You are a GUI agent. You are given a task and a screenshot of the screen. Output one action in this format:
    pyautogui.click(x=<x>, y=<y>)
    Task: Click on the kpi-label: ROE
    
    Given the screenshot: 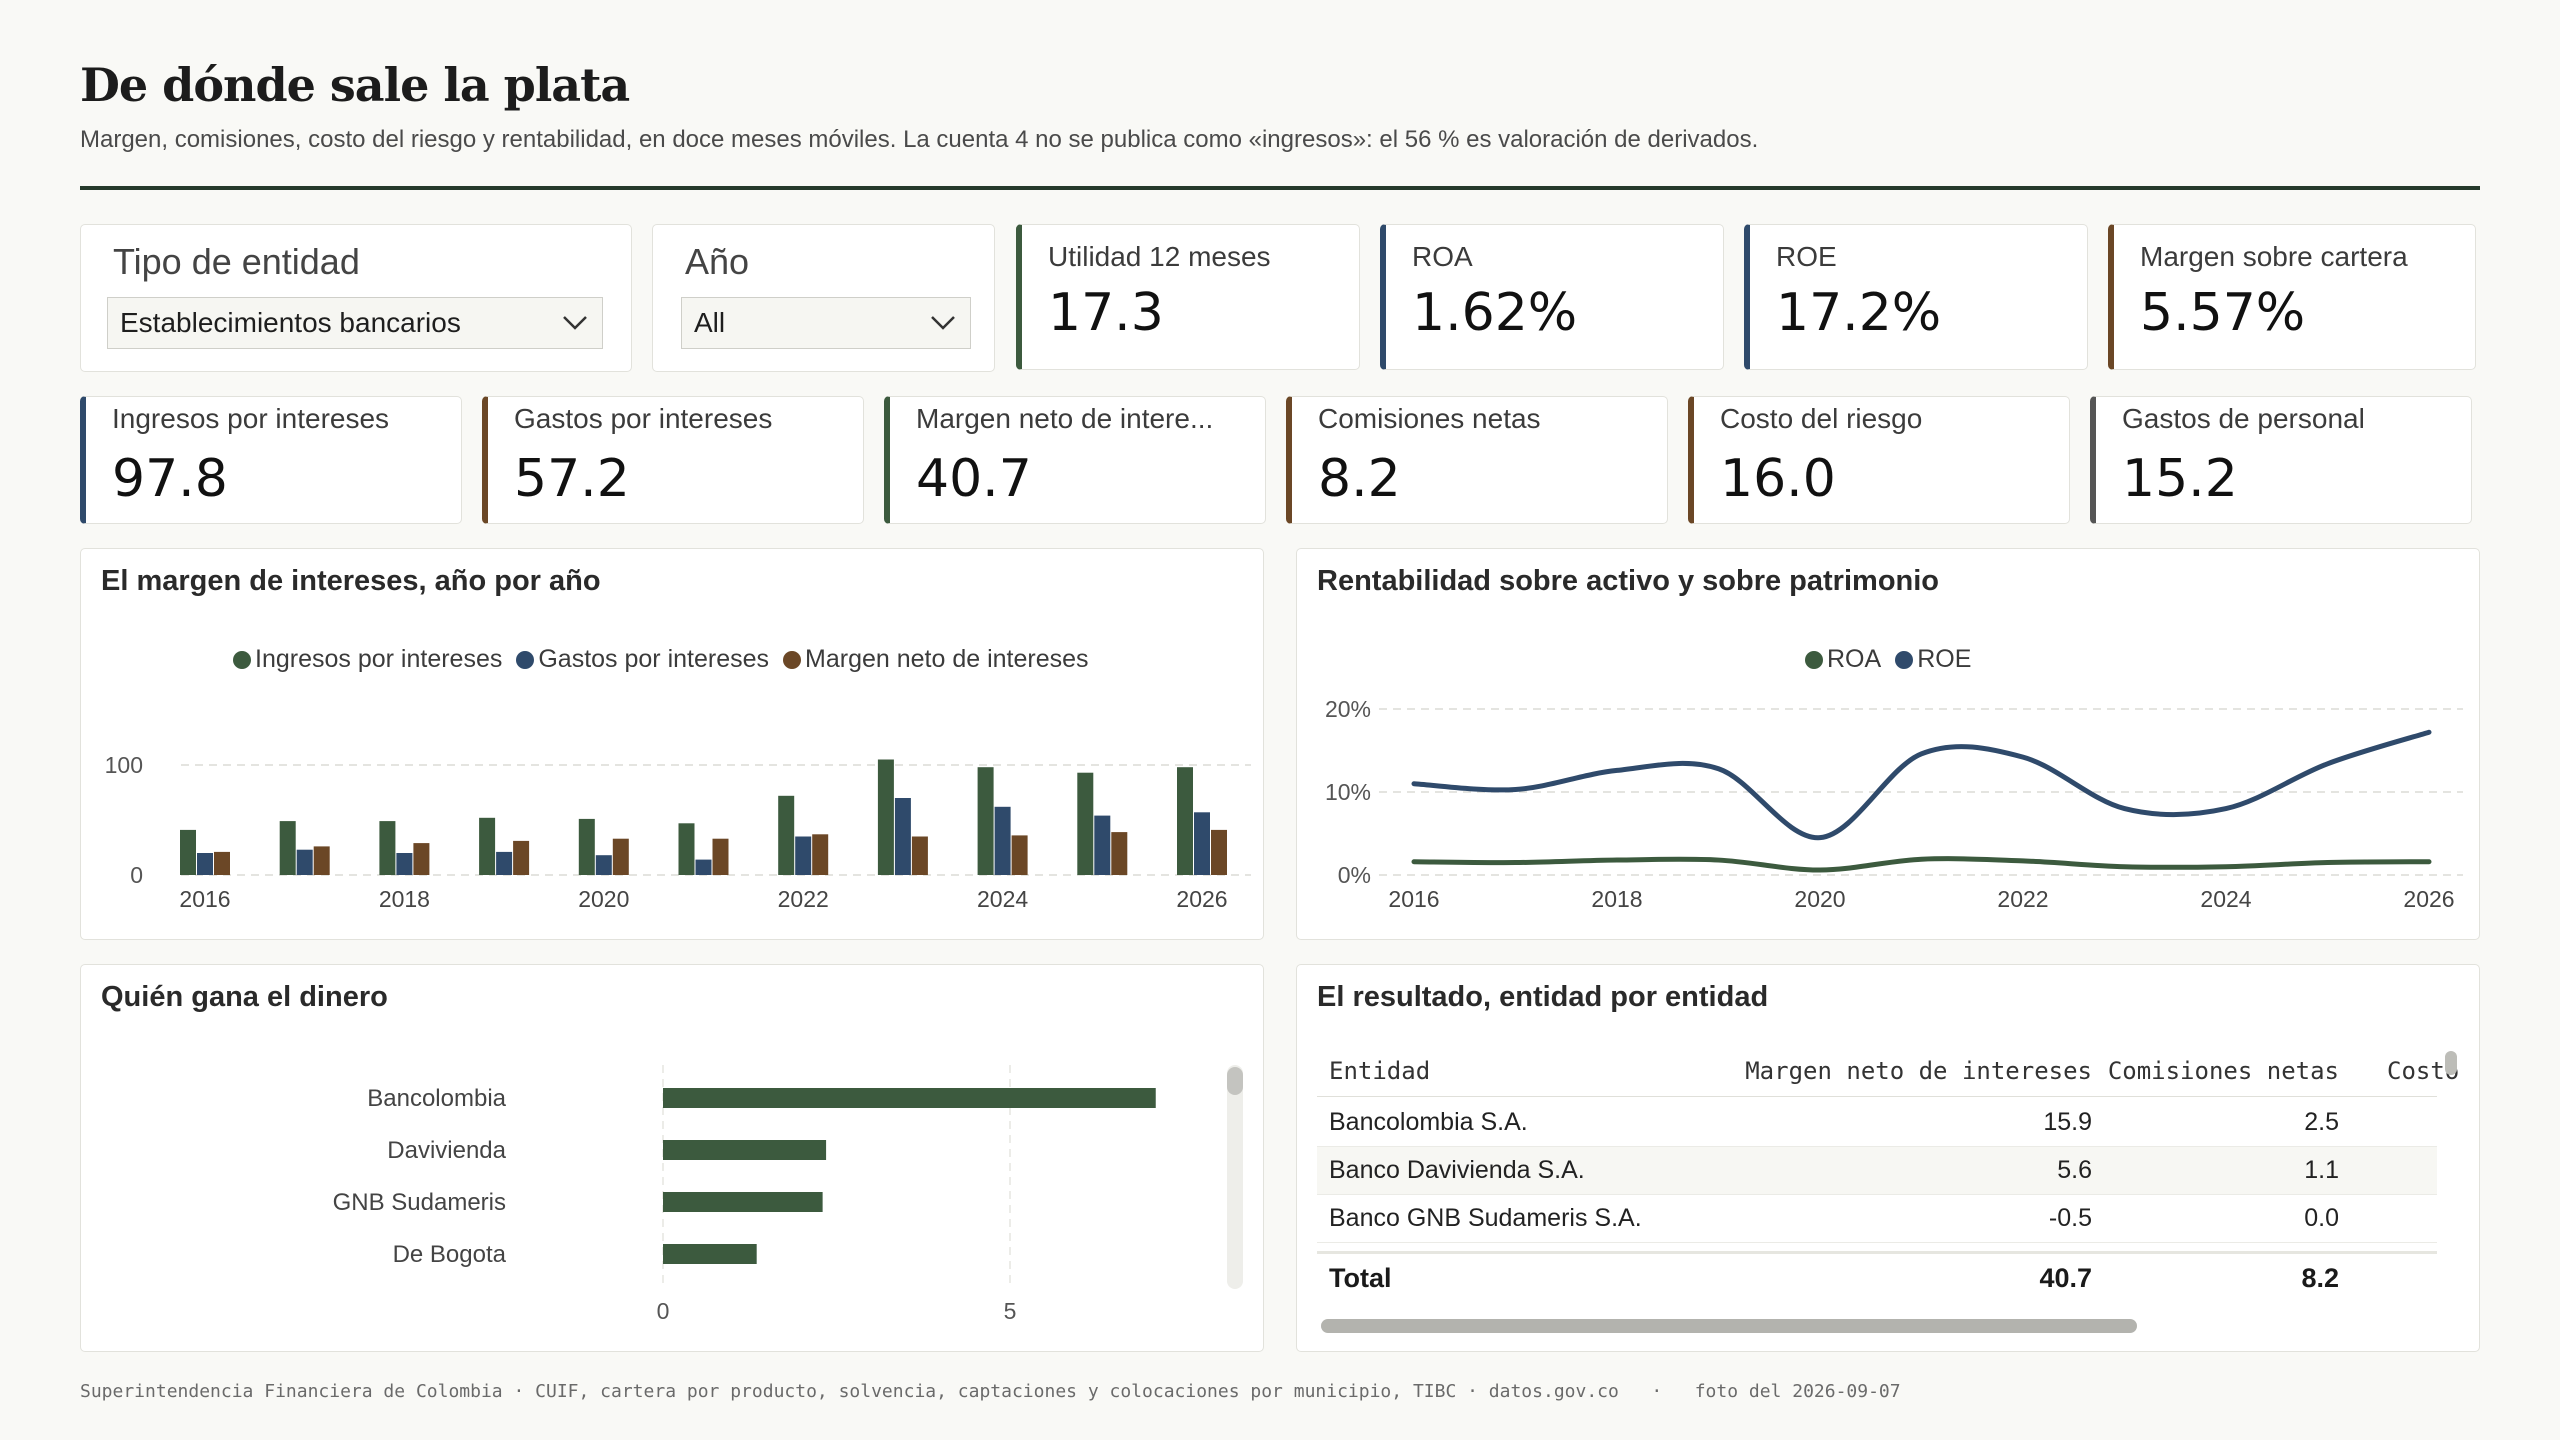 What is the action you would take?
    pyautogui.click(x=1806, y=256)
    